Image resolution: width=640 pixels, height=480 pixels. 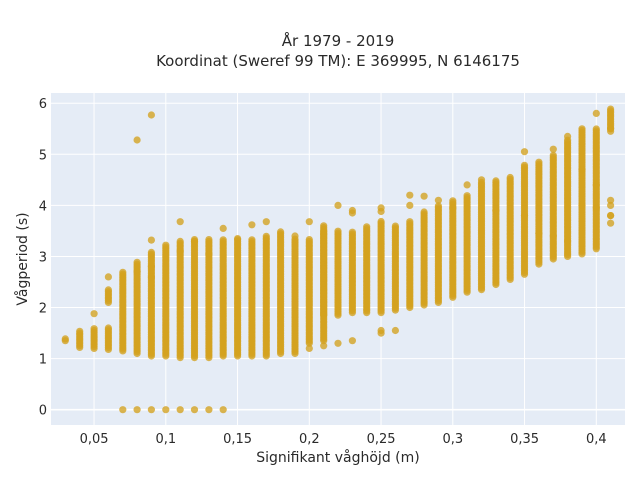 I want to click on x-tick-label: 0,15, so click(x=237, y=439).